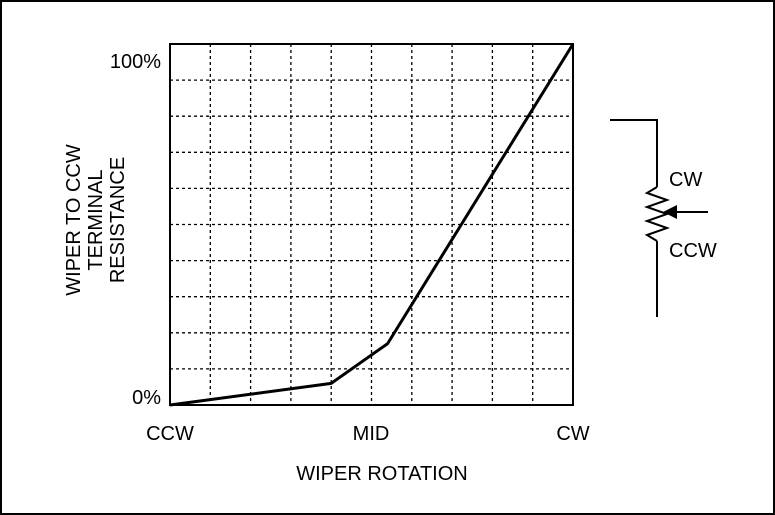 This screenshot has height=515, width=775. I want to click on schematic-ccw-label: CCW, so click(693, 251).